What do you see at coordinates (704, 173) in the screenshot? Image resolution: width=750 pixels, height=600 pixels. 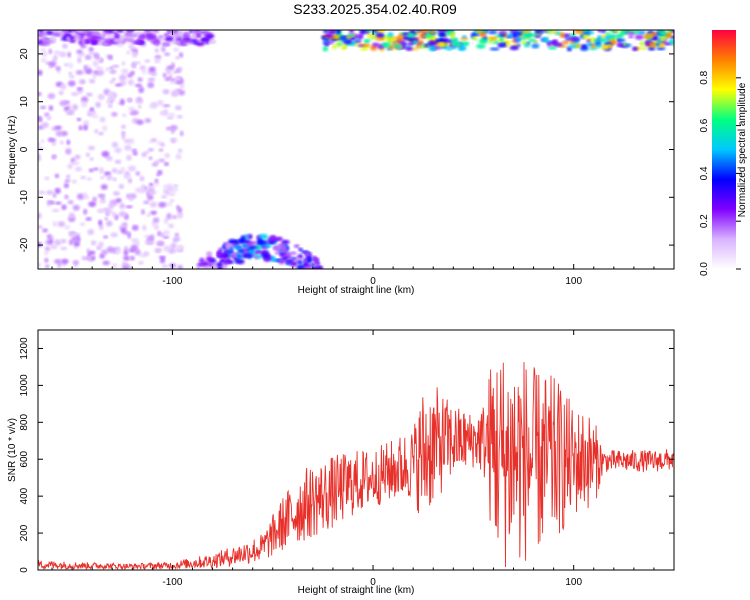 I see `colorbar-tick-label: 0.4` at bounding box center [704, 173].